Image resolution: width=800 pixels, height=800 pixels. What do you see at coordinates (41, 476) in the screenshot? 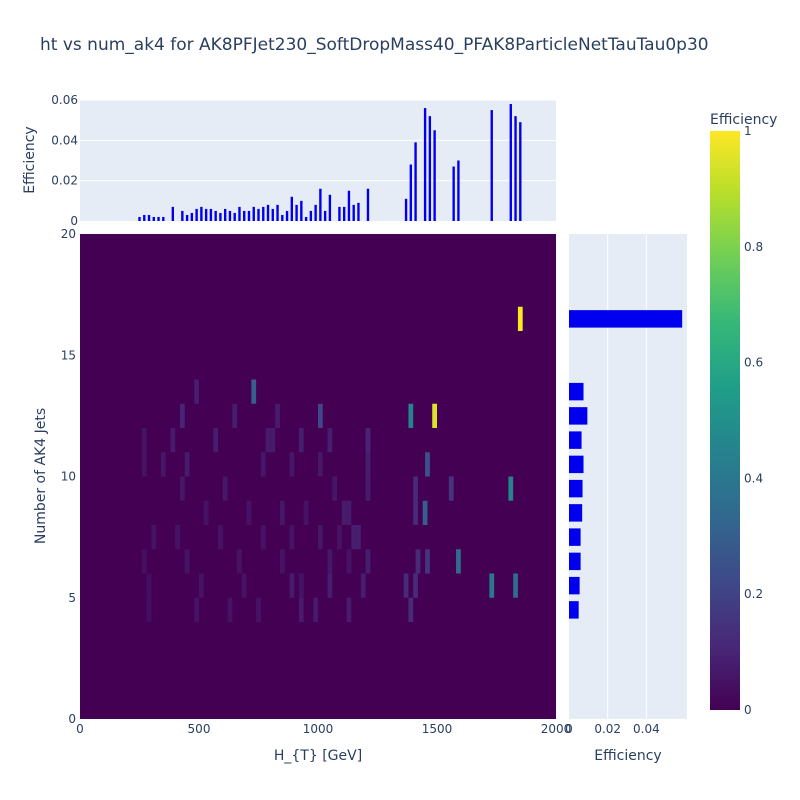
I see `y-axis-label: Number of AK4 Jets` at bounding box center [41, 476].